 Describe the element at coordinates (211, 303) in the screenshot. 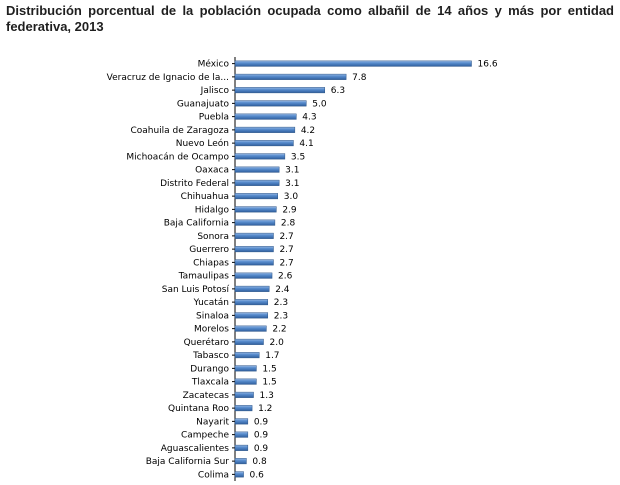

I see `category-label: Yucatán` at that location.